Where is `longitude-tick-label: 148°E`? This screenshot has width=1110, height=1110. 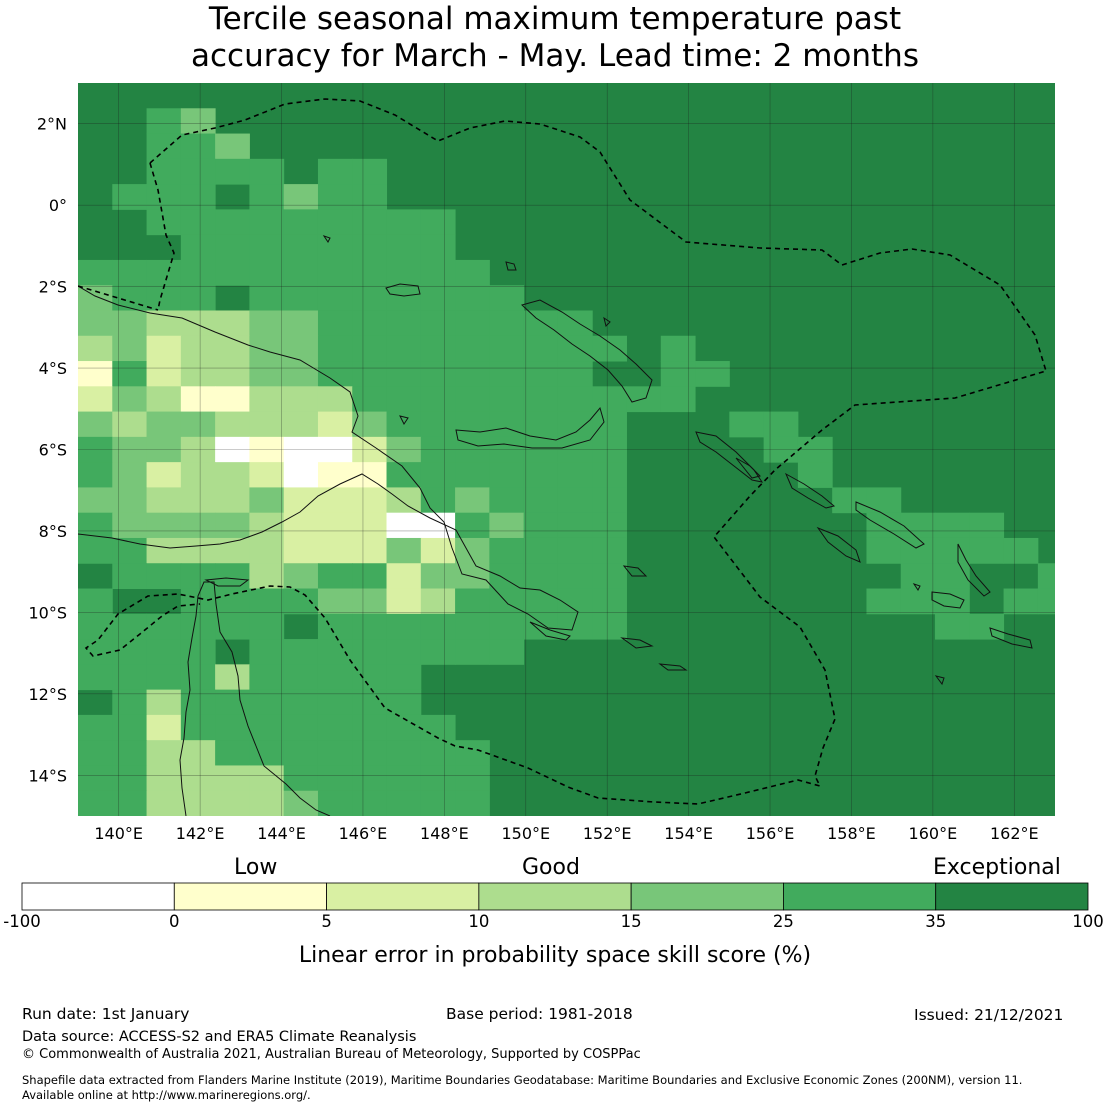
longitude-tick-label: 148°E is located at coordinates (444, 833).